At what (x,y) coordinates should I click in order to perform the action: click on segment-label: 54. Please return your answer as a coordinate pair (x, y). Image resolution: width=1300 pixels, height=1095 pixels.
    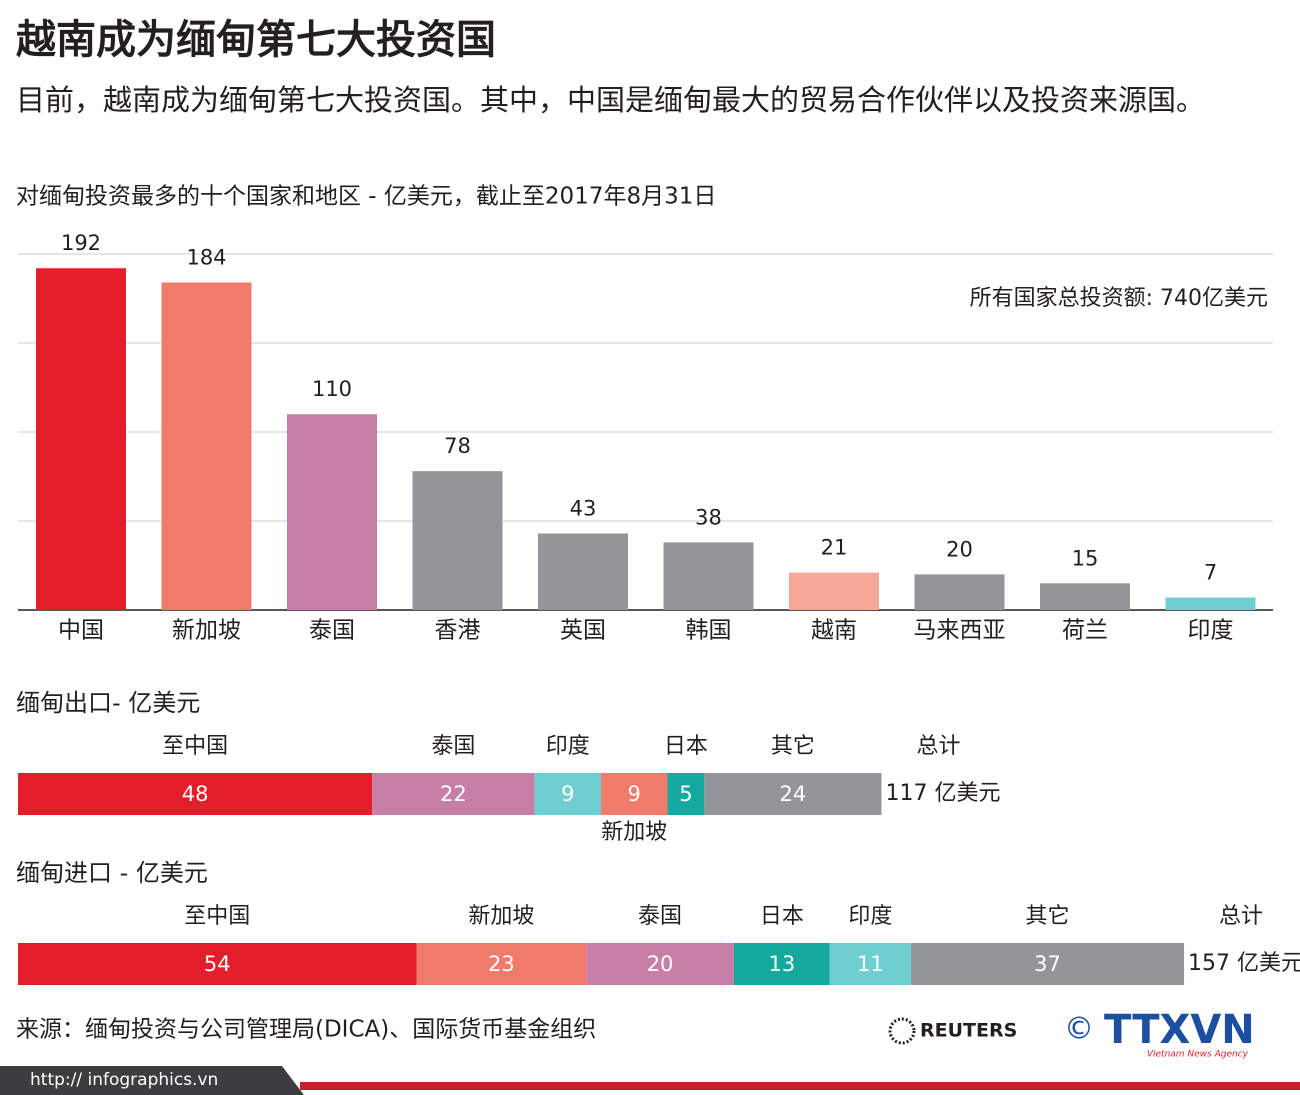
    Looking at the image, I should click on (217, 964).